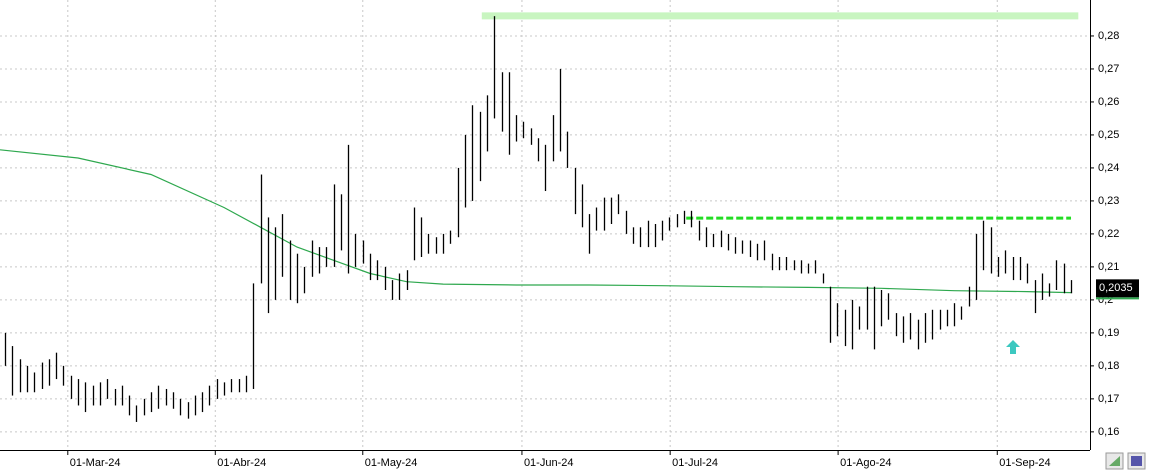 The height and width of the screenshot is (471, 1149). Describe the element at coordinates (1108, 234) in the screenshot. I see `y-tick-label: 0,22` at that location.